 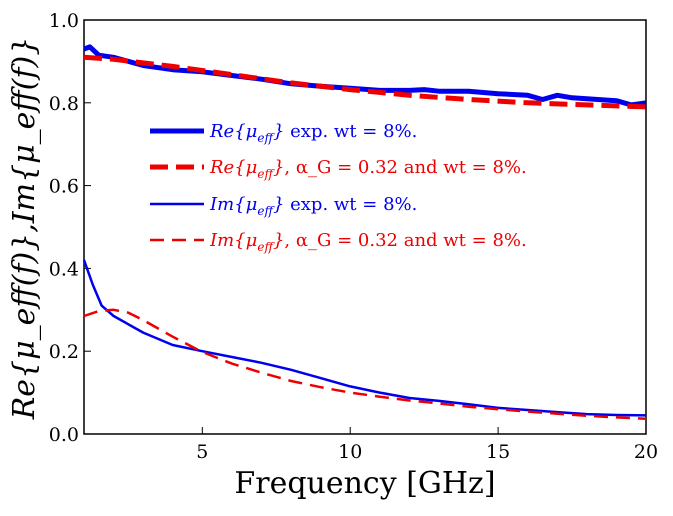 I want to click on y-tick-label: 0.8, so click(x=64, y=104).